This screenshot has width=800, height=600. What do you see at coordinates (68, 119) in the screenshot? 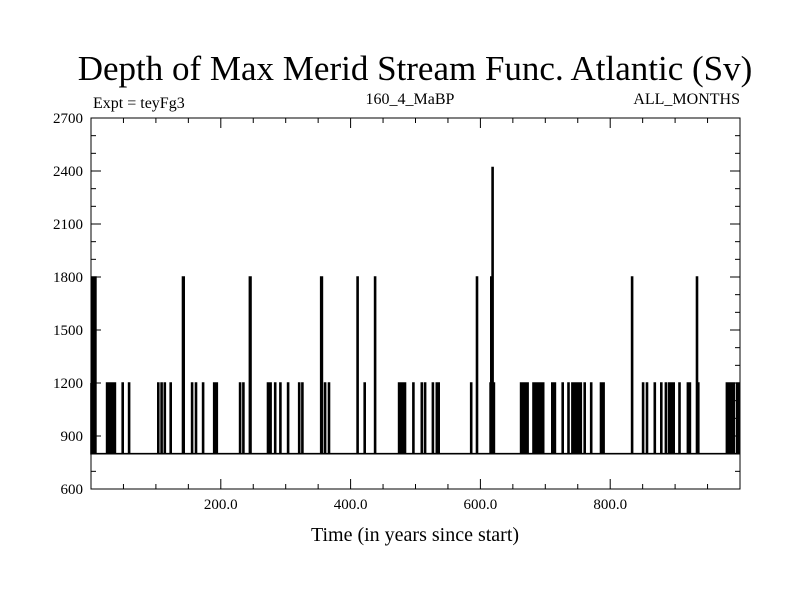
I see `y-tick-label: 2700` at bounding box center [68, 119].